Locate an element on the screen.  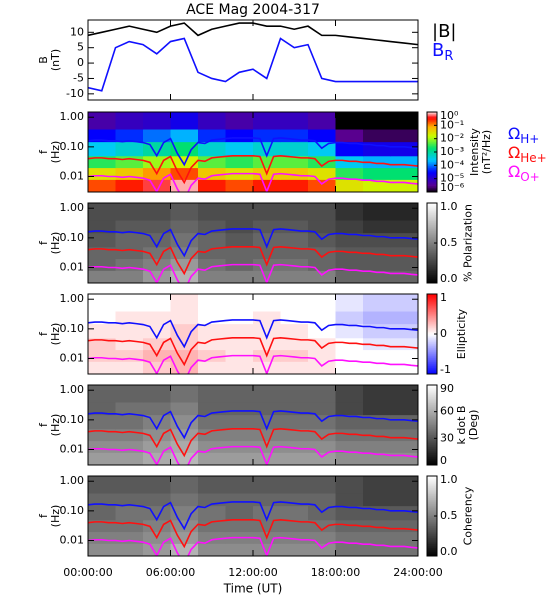
plot-frame is located at coordinates (253, 60).